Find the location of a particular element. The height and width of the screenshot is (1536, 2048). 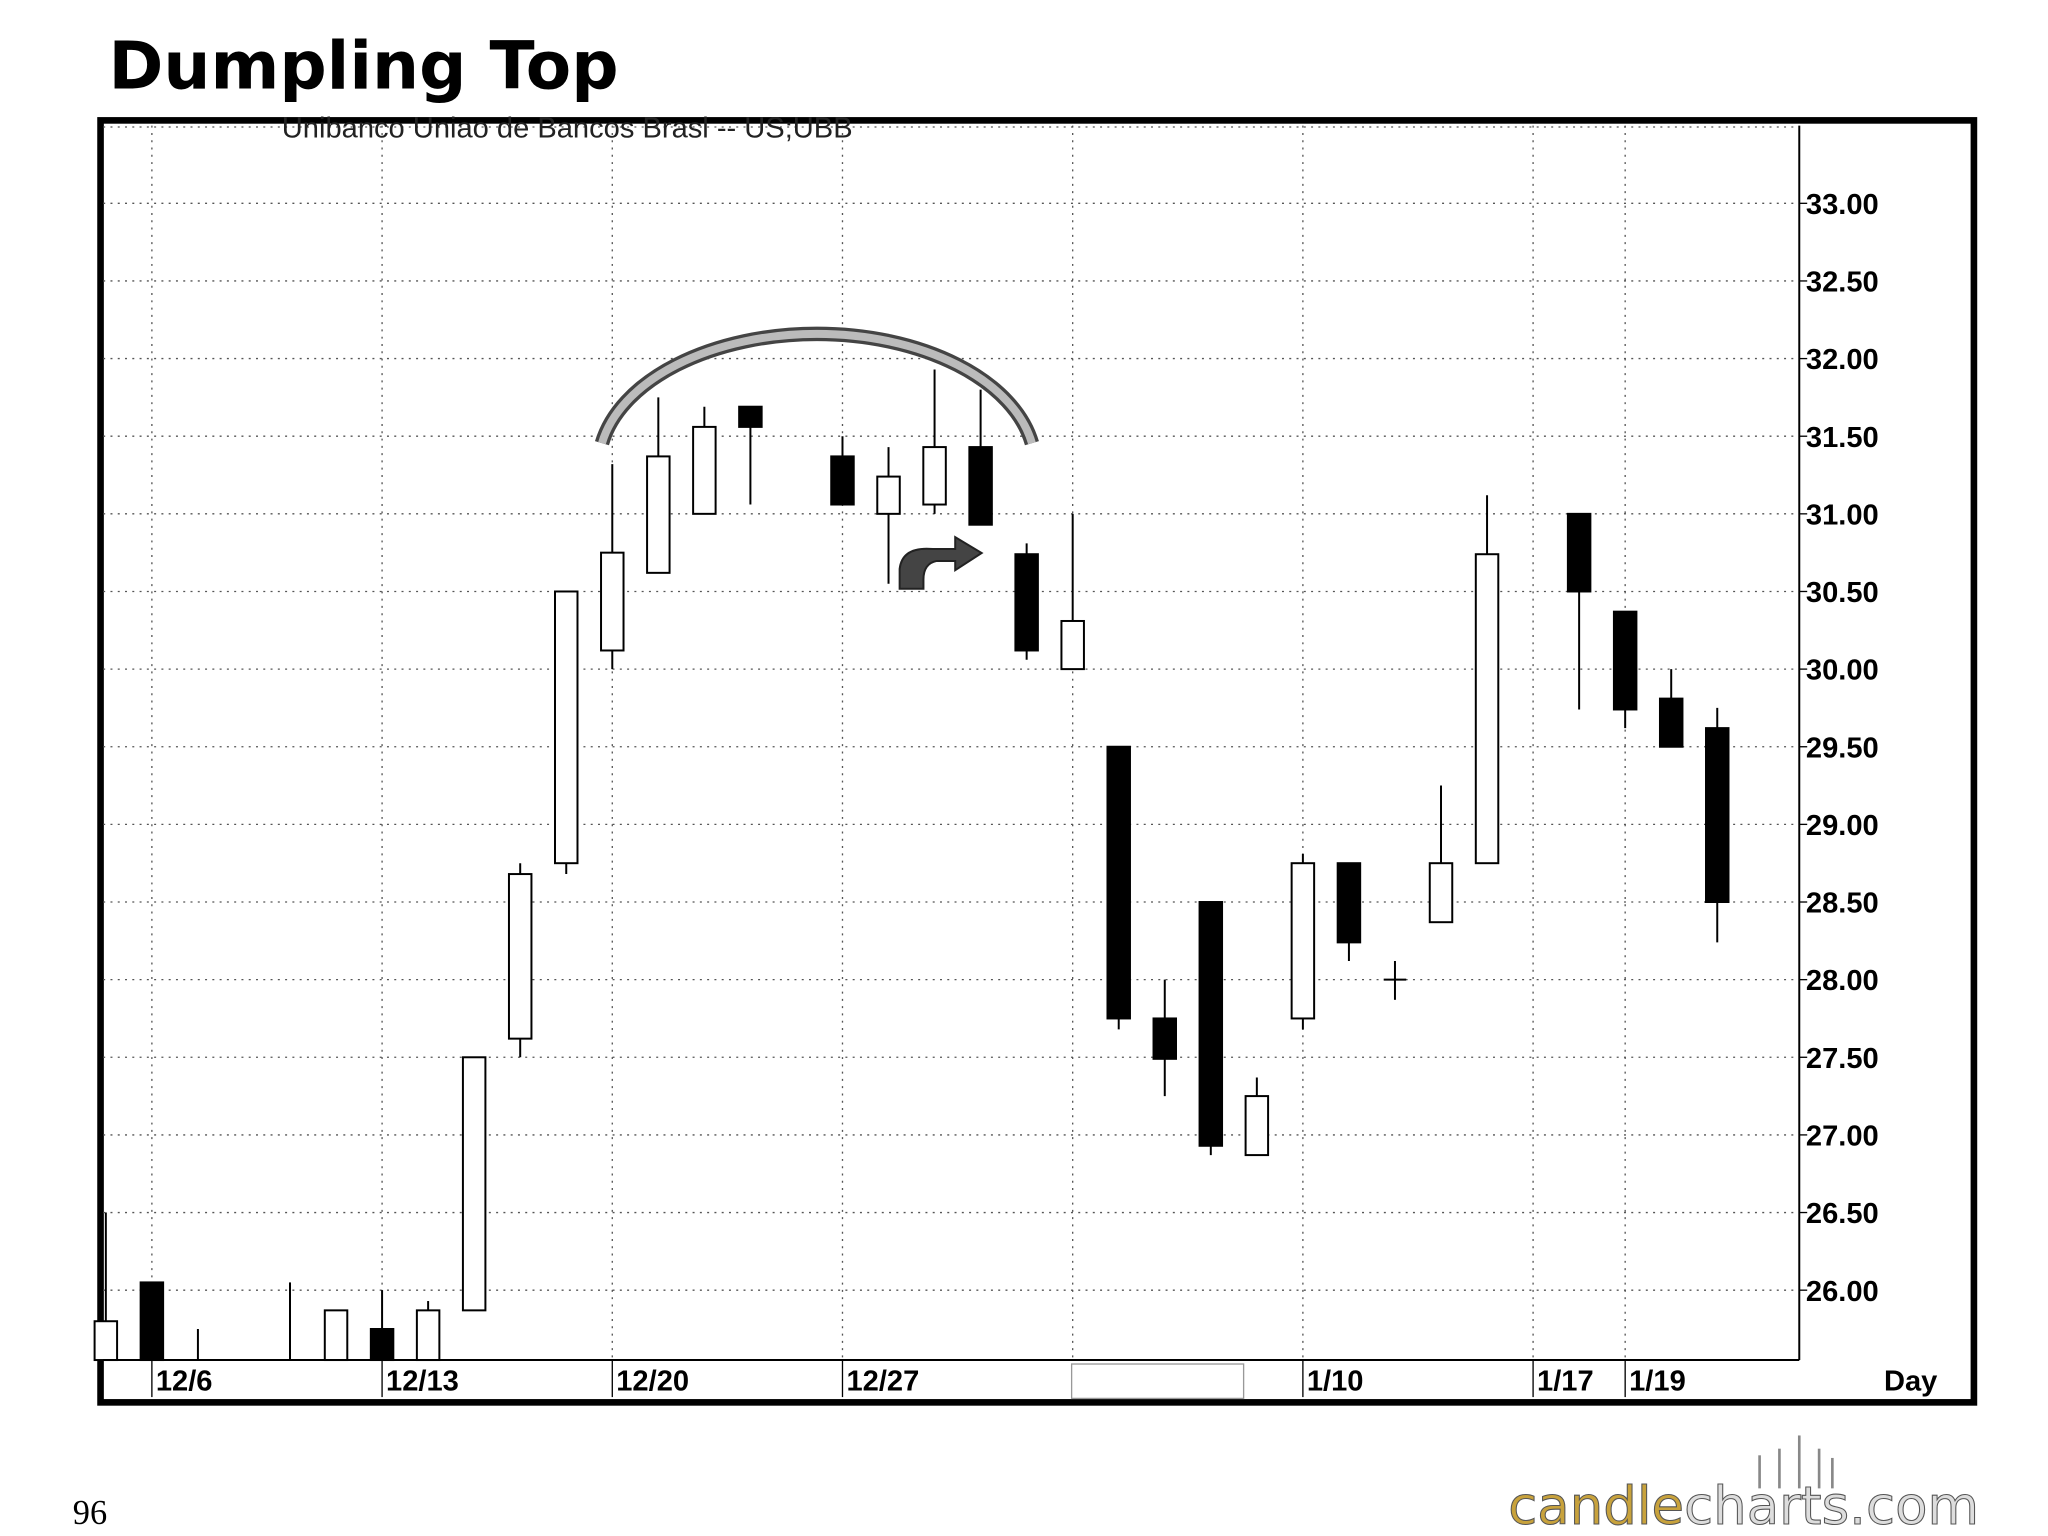

y-tick-label: 28.00 is located at coordinates (1842, 981).